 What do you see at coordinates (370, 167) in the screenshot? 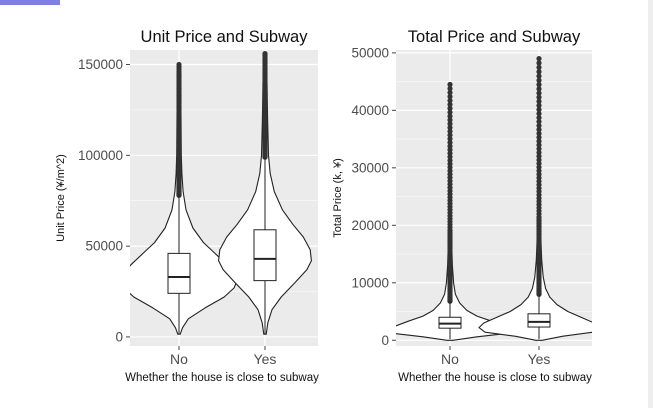
I see `y-tick-label: 30000` at bounding box center [370, 167].